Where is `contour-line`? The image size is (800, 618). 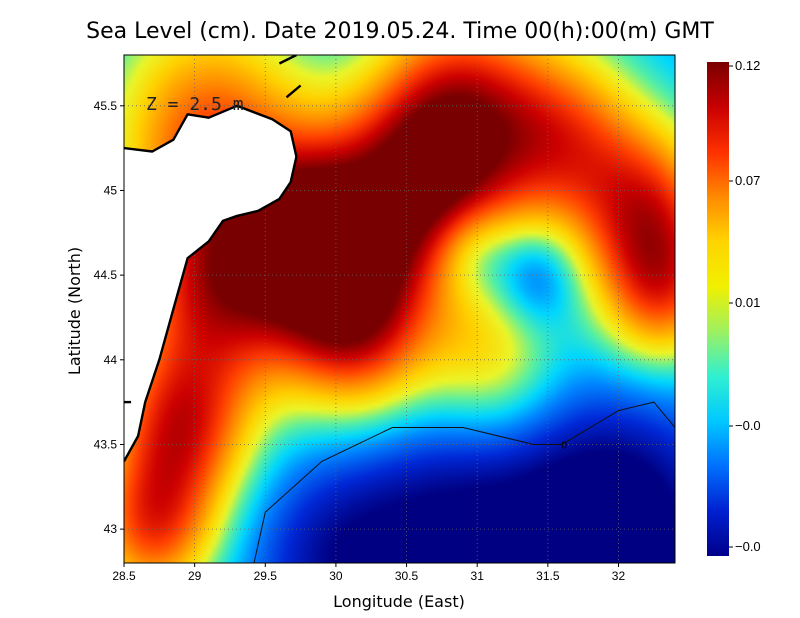 contour-line is located at coordinates (464, 482).